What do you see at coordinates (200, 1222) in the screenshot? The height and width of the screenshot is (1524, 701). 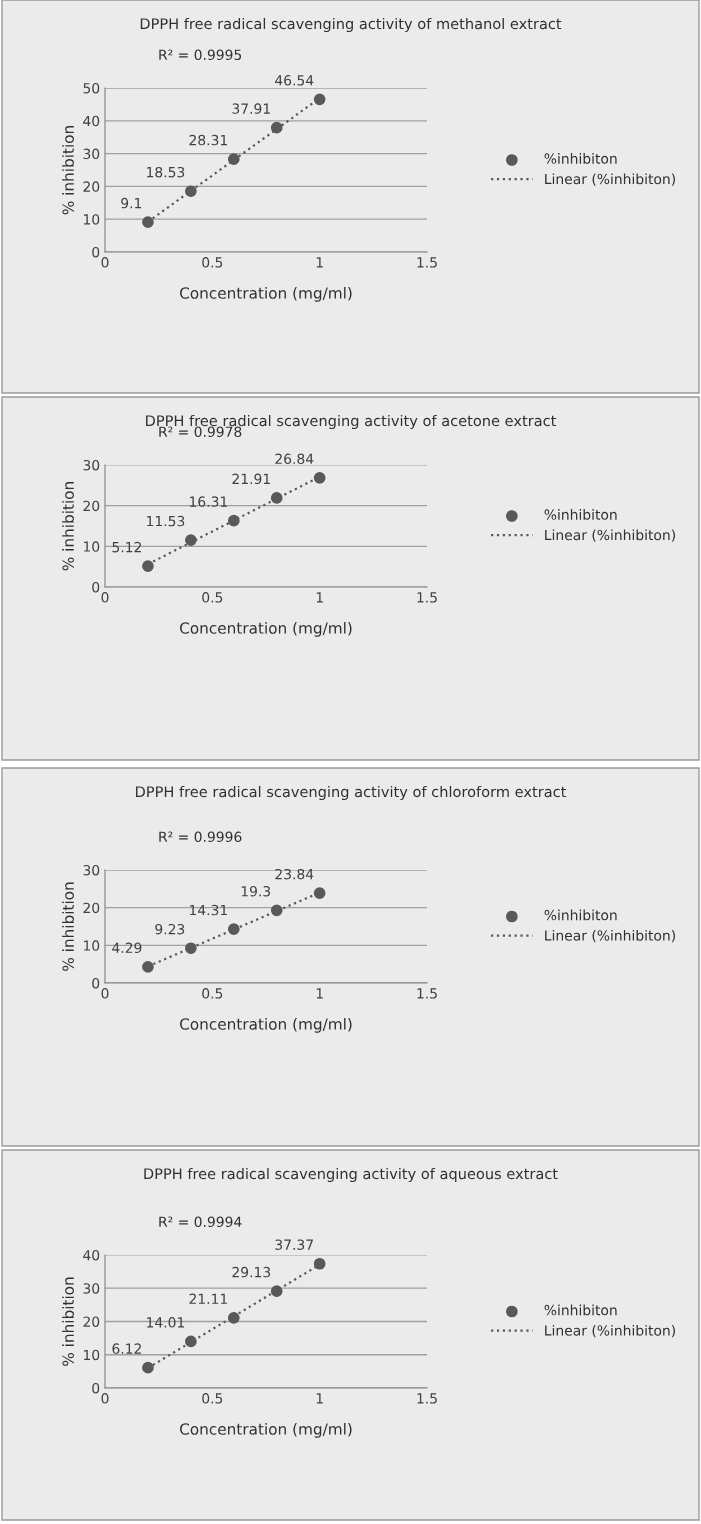 I see `text: R² = 0.9994` at bounding box center [200, 1222].